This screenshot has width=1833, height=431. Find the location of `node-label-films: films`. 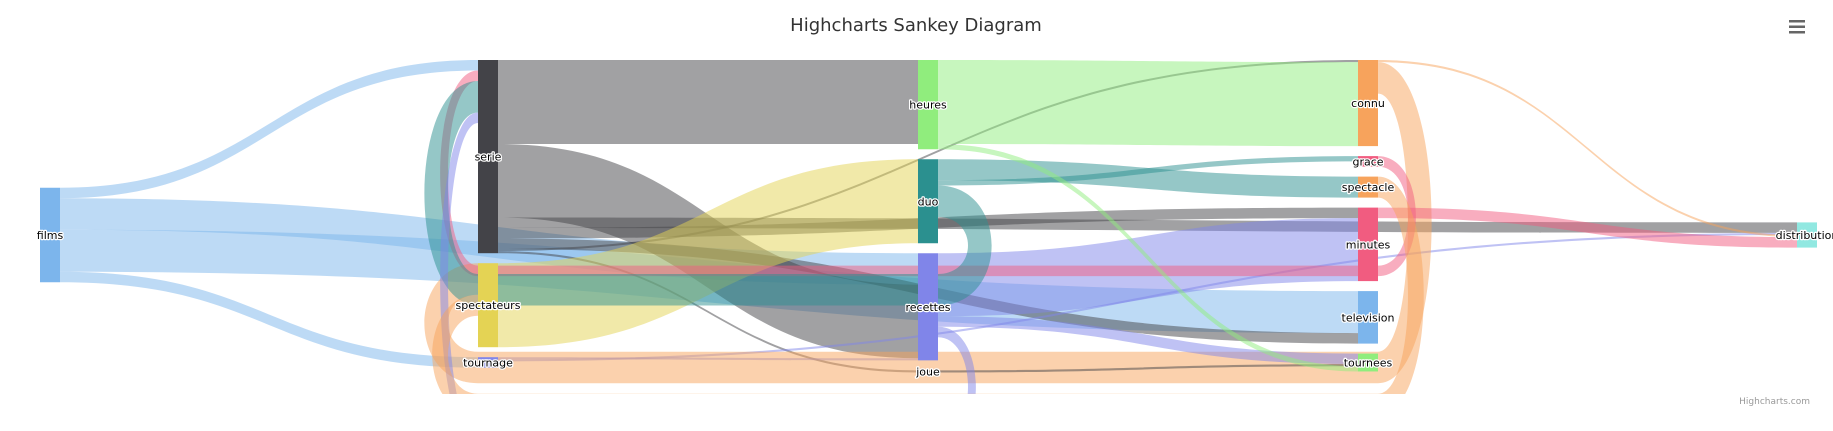

node-label-films: films is located at coordinates (50, 235).